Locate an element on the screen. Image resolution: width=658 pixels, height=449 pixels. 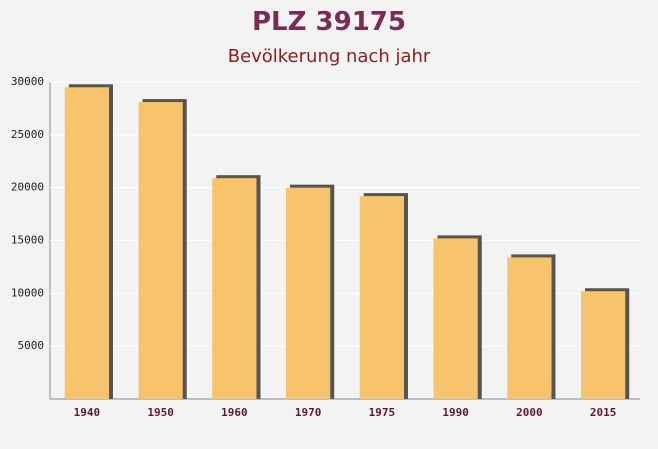
x-tick-label: 1960 is located at coordinates (234, 412).